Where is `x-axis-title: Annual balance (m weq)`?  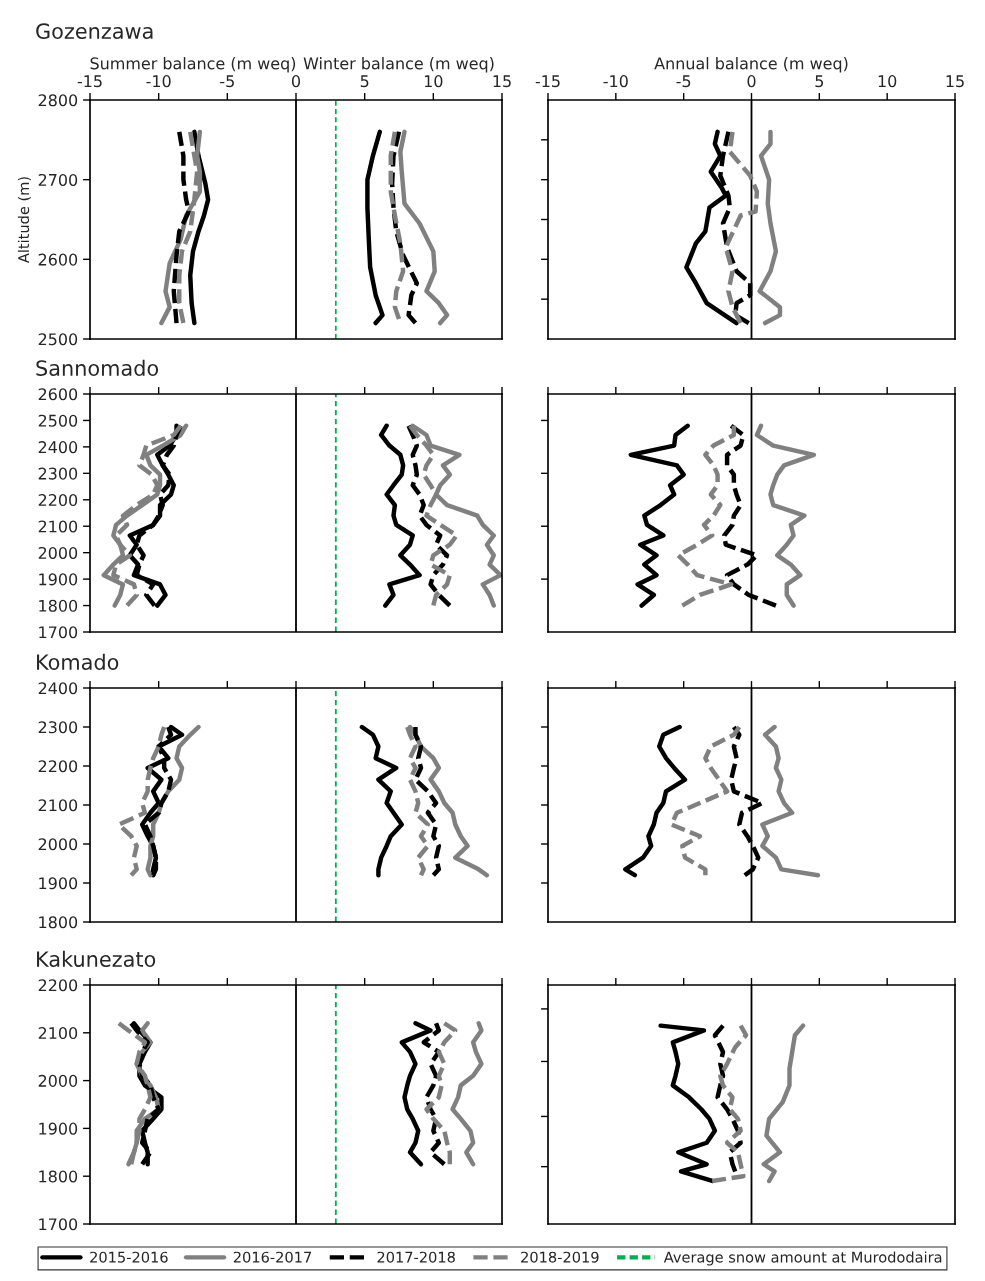 x-axis-title: Annual balance (m weq) is located at coordinates (751, 65).